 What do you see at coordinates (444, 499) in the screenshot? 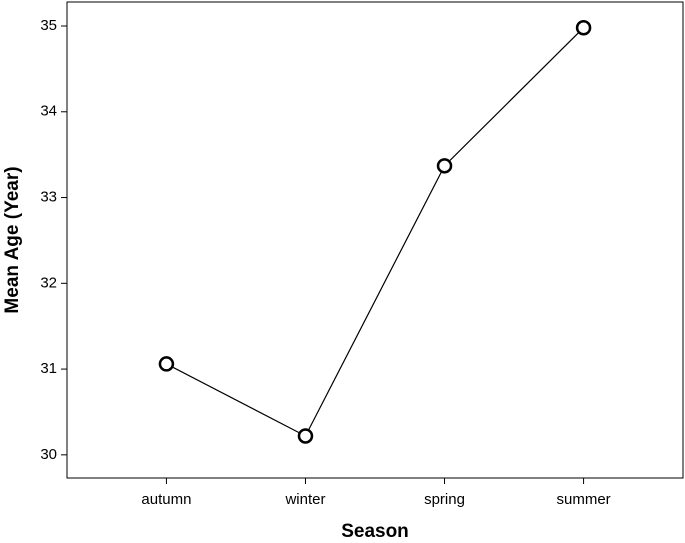
I see `x-tick-label: spring` at bounding box center [444, 499].